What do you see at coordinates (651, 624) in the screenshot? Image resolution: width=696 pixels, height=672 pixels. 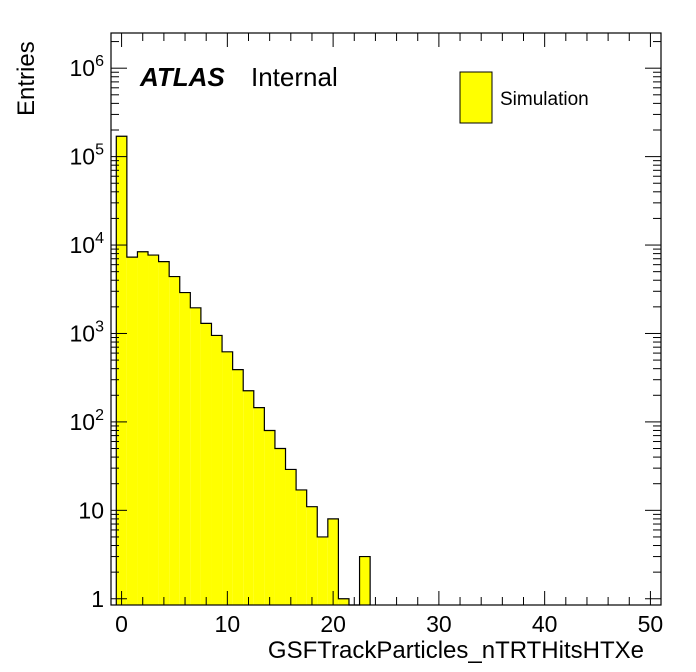 I see `x-tick-label: 50` at bounding box center [651, 624].